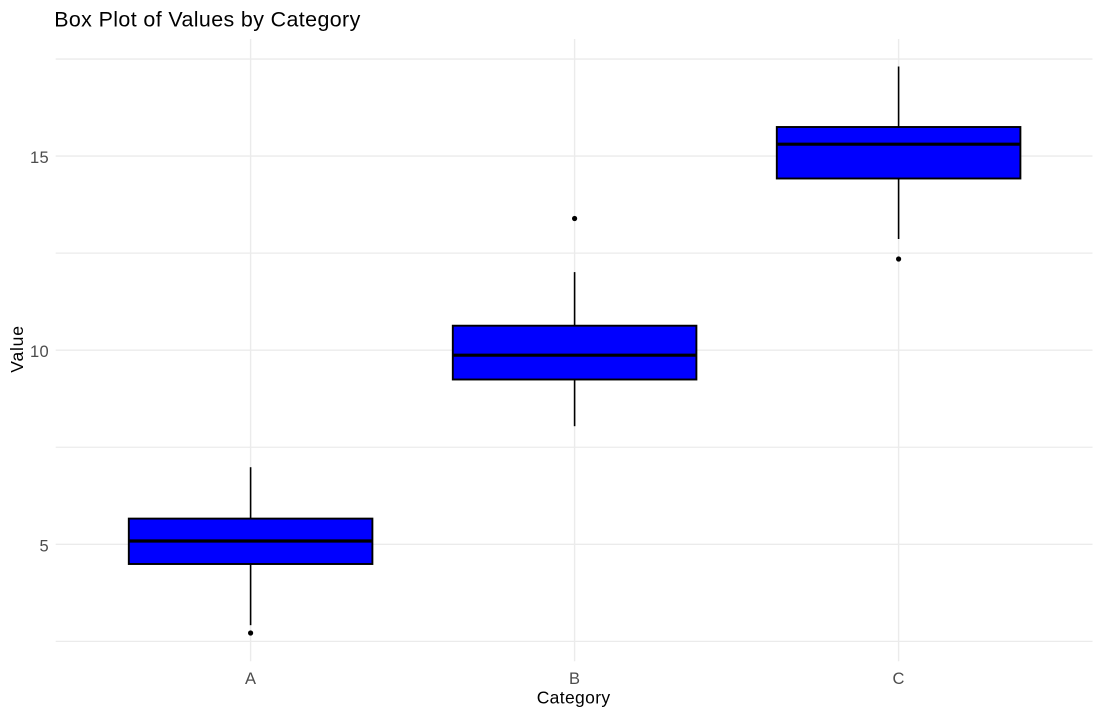 This screenshot has height=717, width=1102. I want to click on svg-text: A, so click(250, 679).